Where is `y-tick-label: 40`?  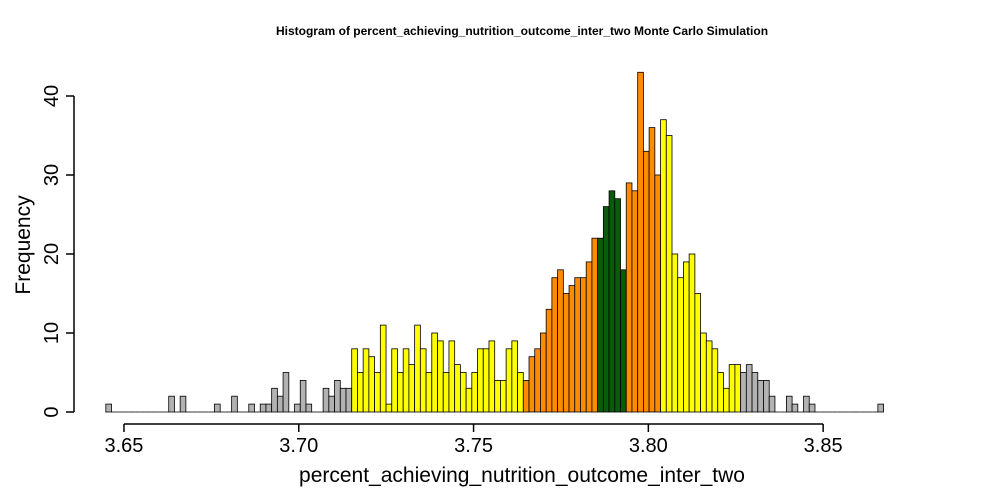
y-tick-label: 40 is located at coordinates (52, 96).